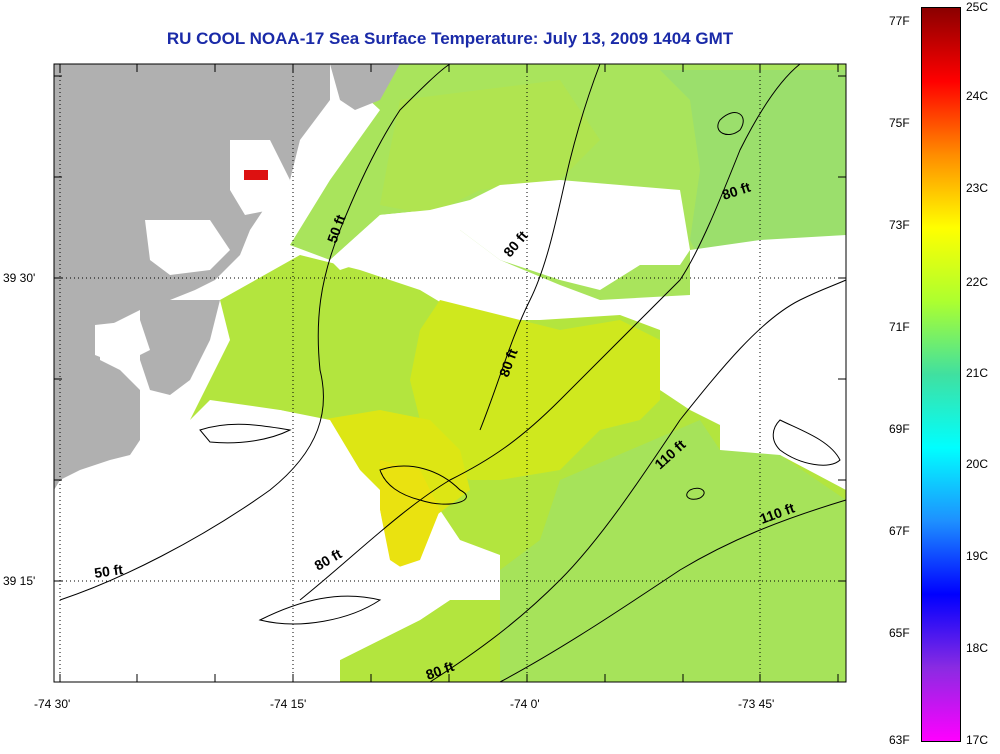 Image resolution: width=1000 pixels, height=754 pixels. Describe the element at coordinates (19, 581) in the screenshot. I see `y-tick-label: 39 15'` at that location.